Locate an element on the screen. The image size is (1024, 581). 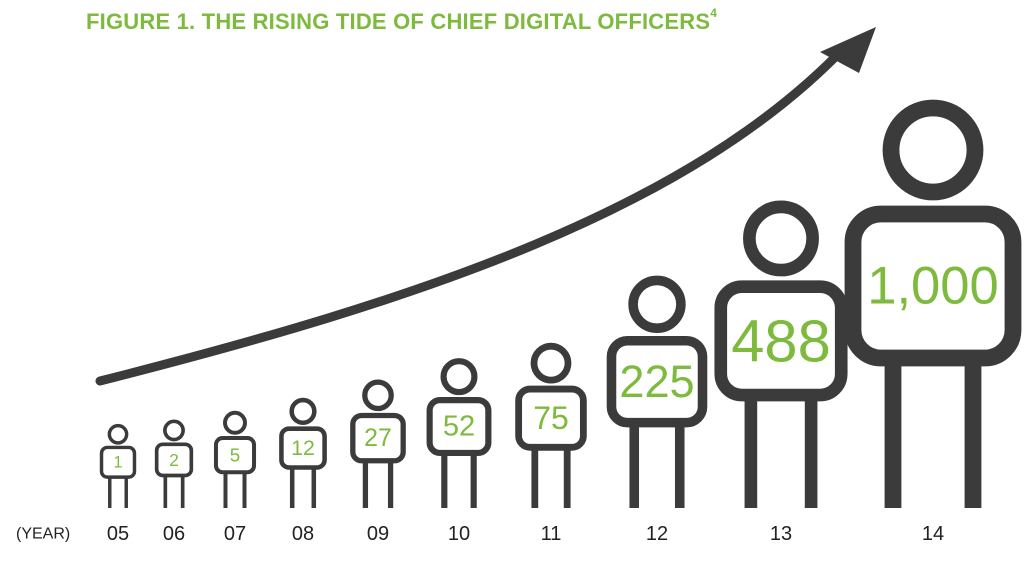
data-label: 488 is located at coordinates (780, 340).